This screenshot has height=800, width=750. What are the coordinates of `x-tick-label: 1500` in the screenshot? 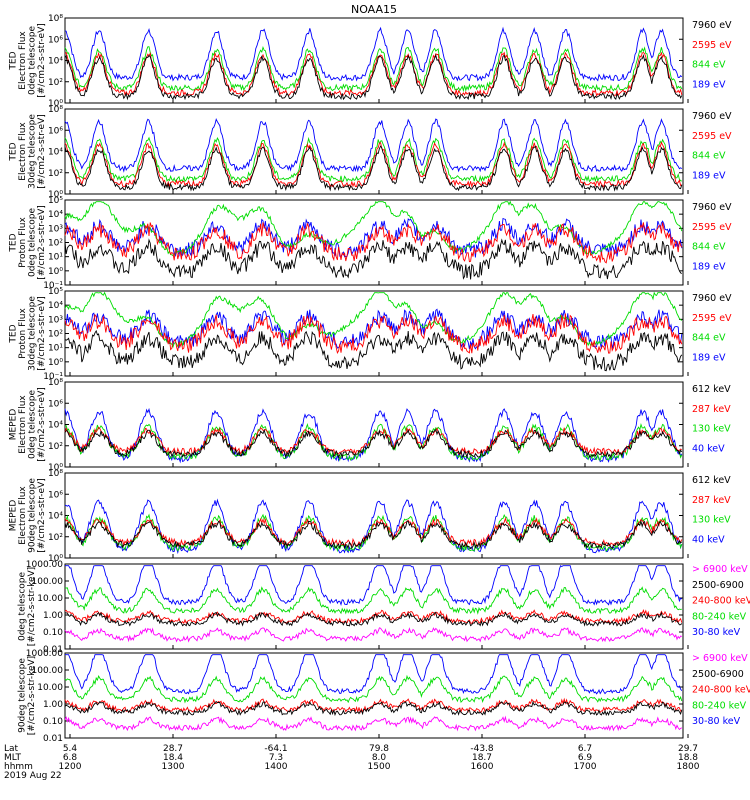 It's located at (379, 767).